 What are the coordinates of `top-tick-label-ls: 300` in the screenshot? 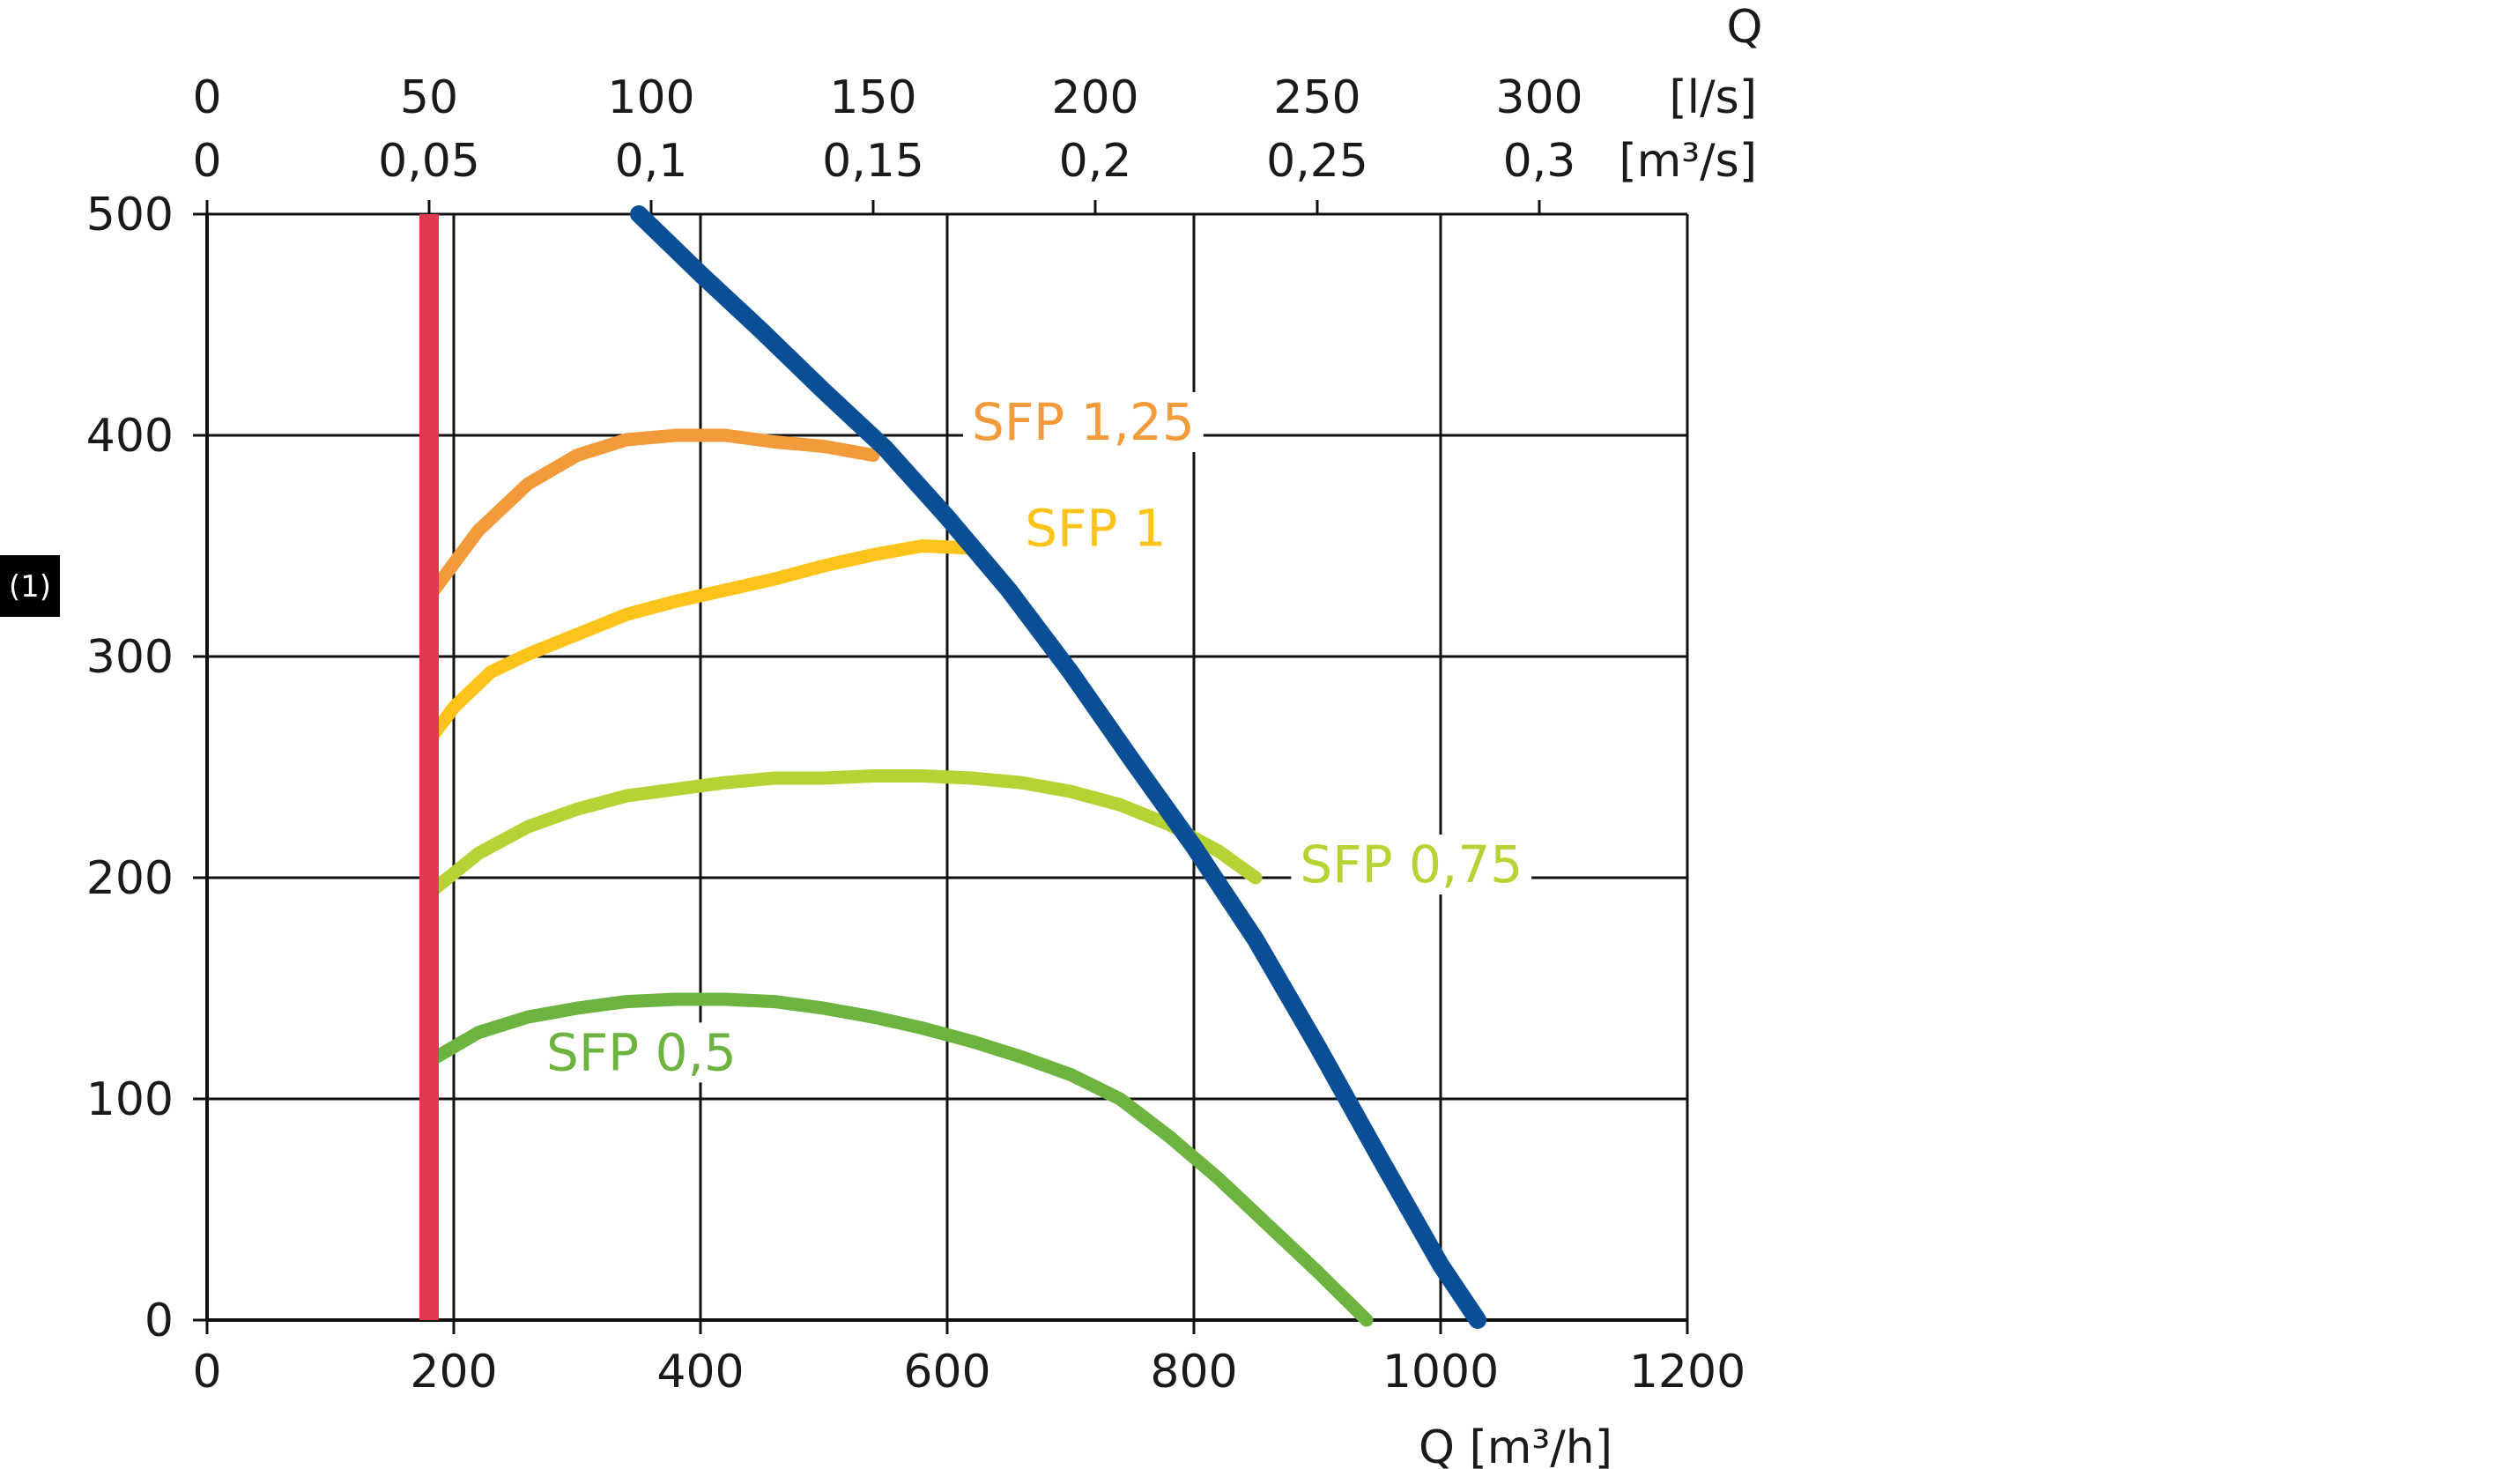 It's located at (1538, 98).